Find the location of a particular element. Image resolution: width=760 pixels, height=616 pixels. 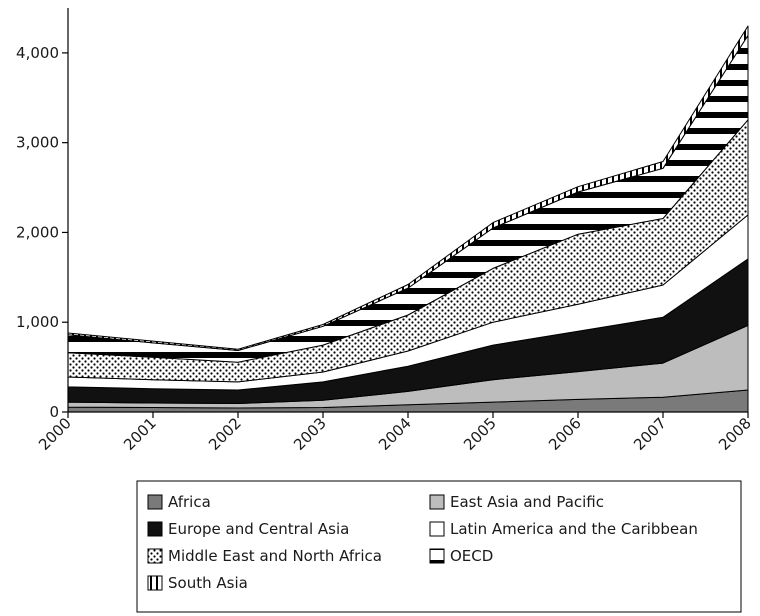

legend-label-africa: Africa is located at coordinates (189, 502).